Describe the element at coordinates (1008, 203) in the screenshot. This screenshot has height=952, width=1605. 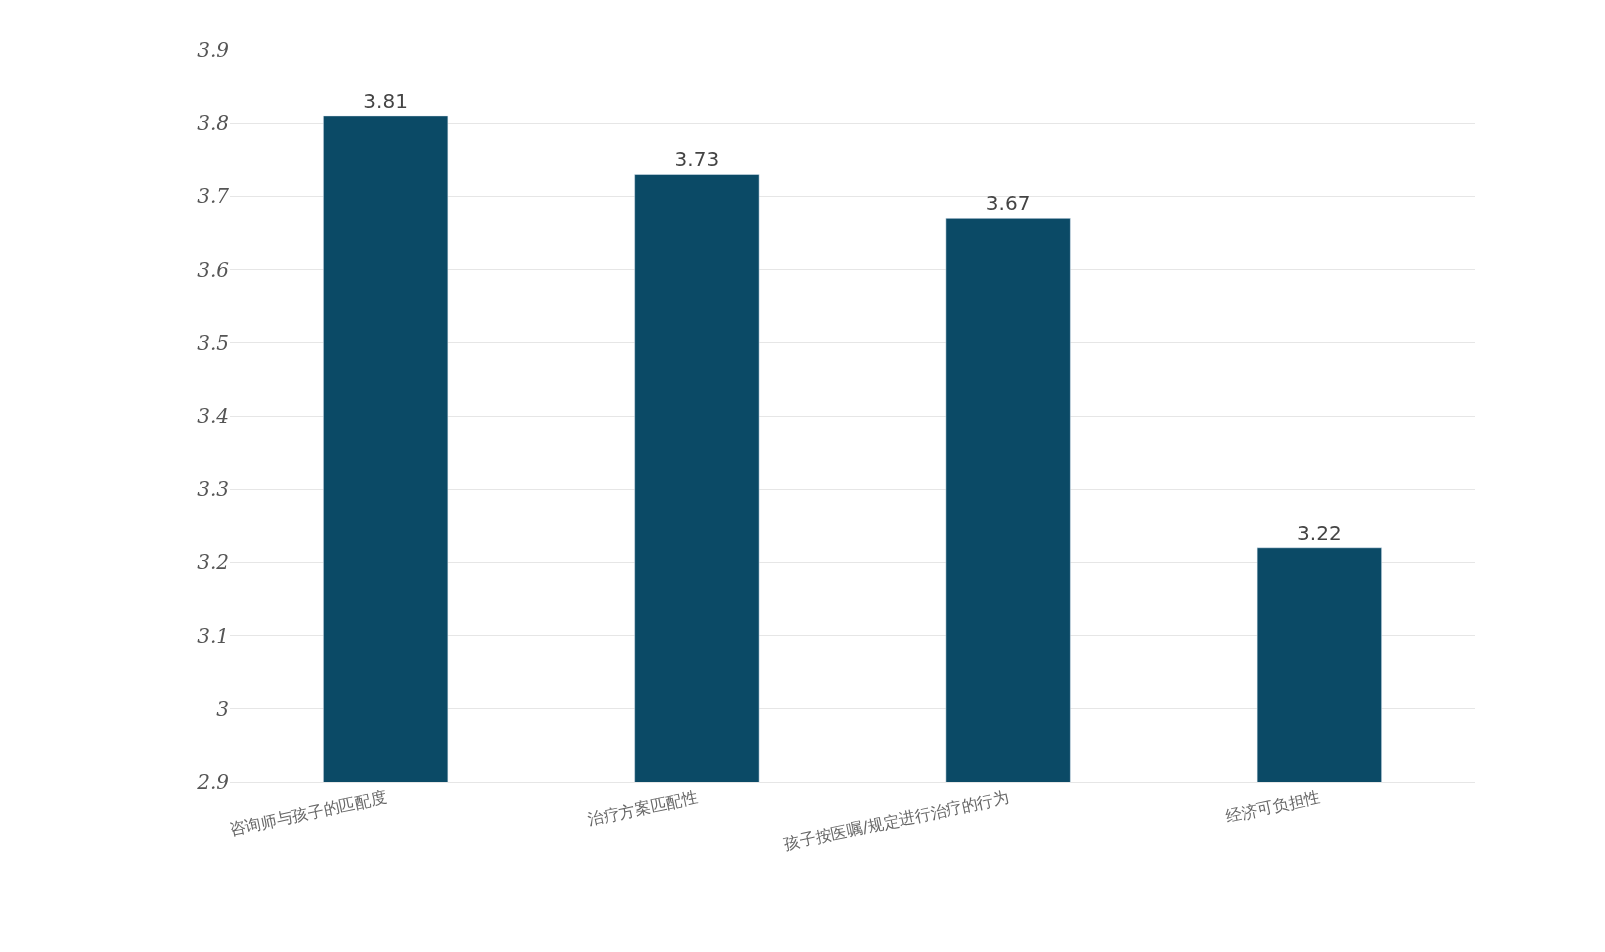
I see `data-label: 3.67` at that location.